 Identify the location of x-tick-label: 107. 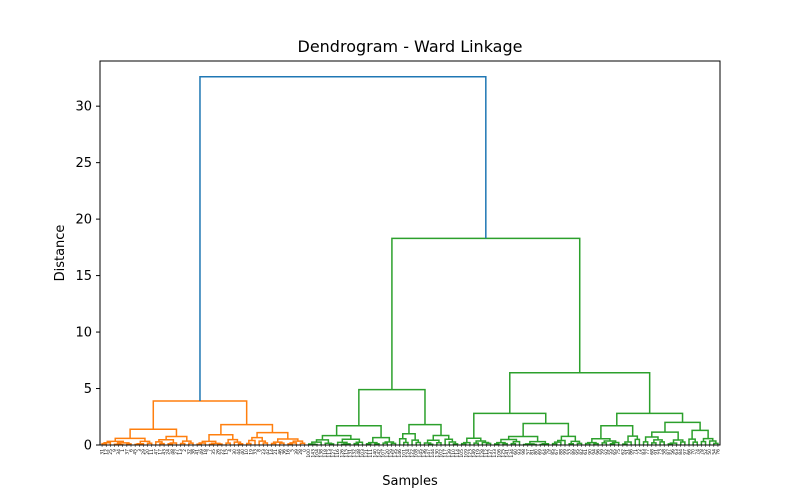
(384, 453).